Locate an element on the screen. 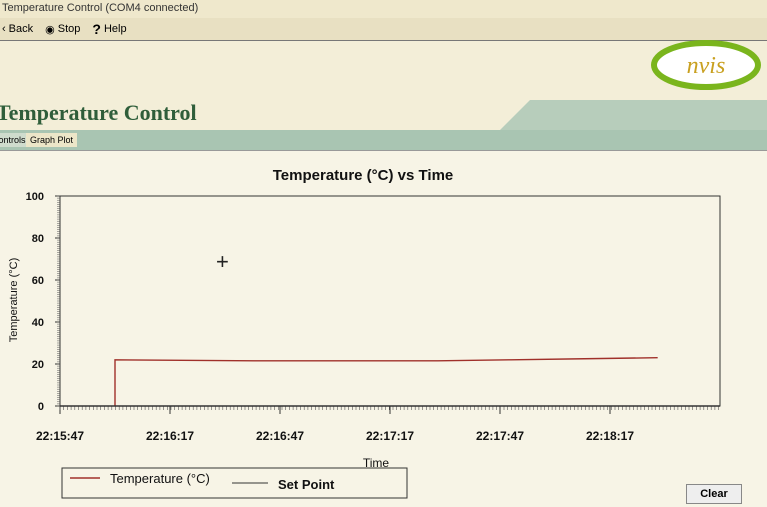 The image size is (767, 507). series-line-temperature is located at coordinates (386, 381).